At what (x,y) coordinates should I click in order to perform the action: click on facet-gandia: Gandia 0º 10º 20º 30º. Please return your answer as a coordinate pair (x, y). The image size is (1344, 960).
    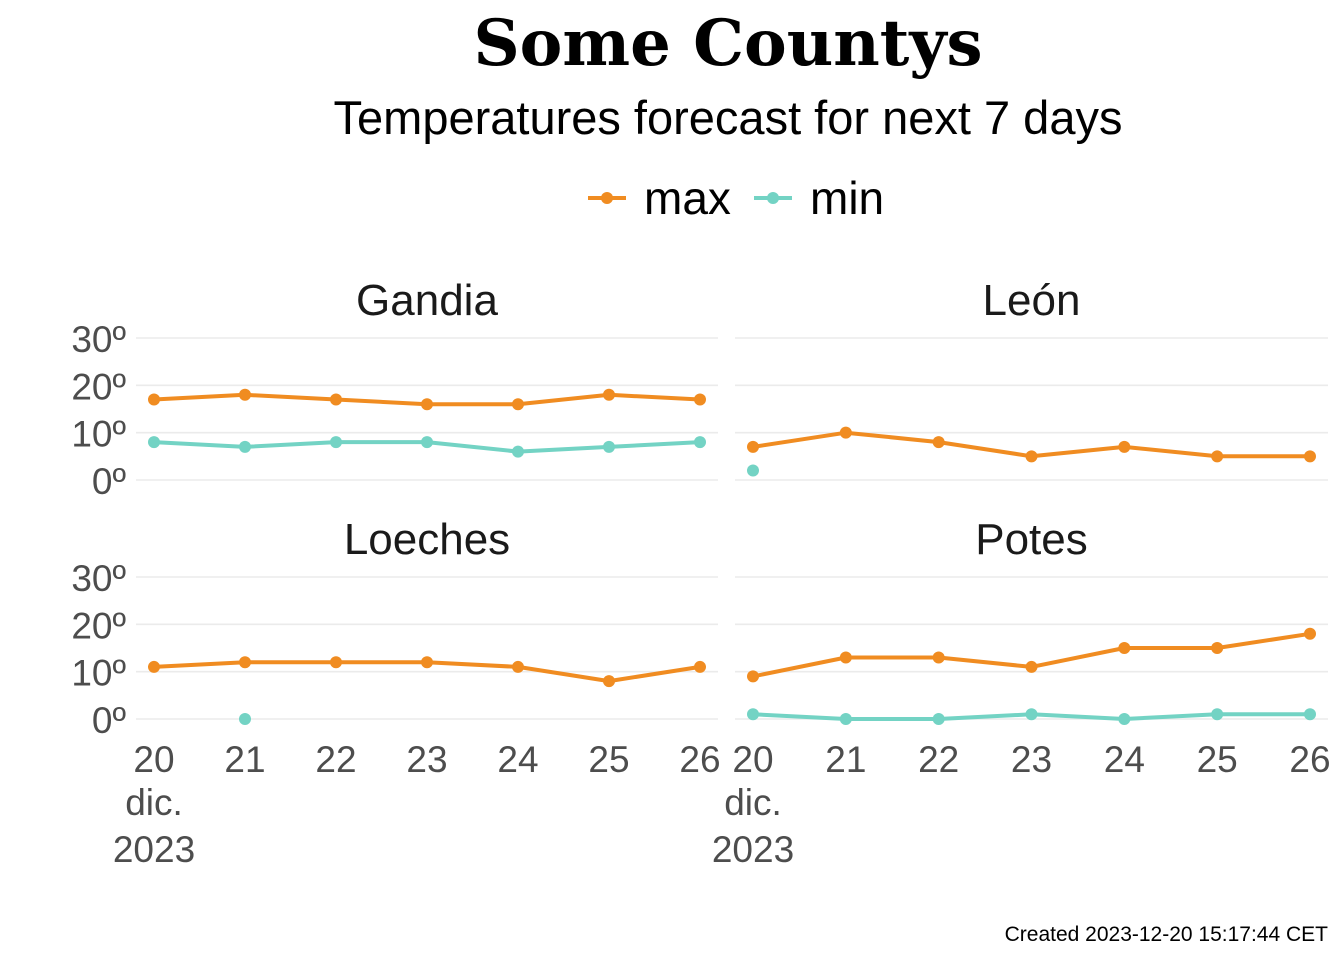
    Looking at the image, I should click on (394, 389).